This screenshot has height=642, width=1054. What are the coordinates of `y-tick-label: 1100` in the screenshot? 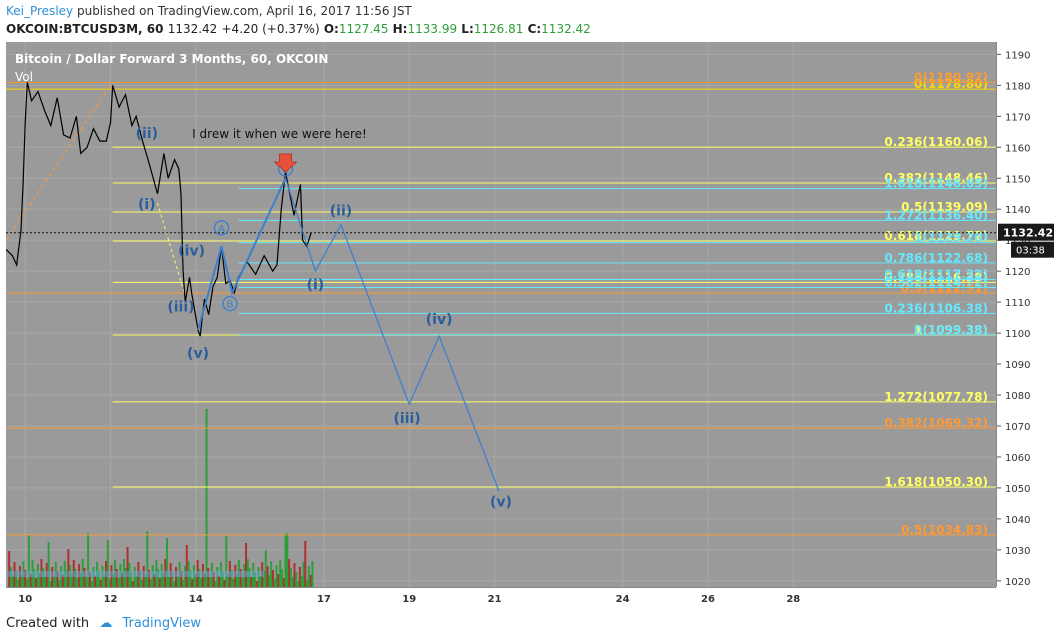 It's located at (1017, 334).